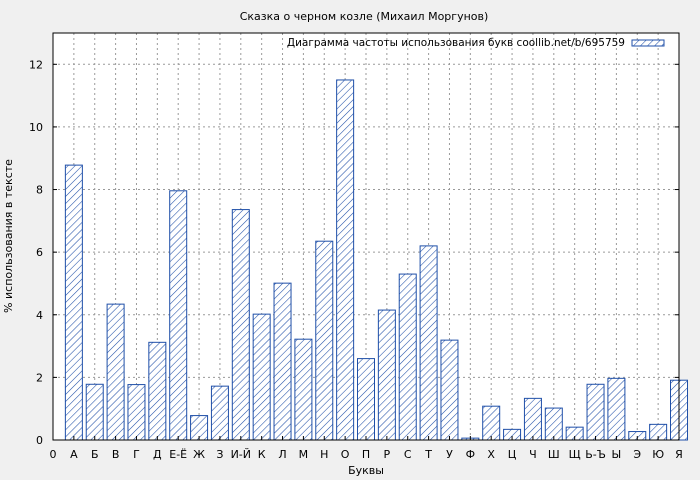 The height and width of the screenshot is (480, 700). I want to click on x-tick-label: З, so click(219, 454).